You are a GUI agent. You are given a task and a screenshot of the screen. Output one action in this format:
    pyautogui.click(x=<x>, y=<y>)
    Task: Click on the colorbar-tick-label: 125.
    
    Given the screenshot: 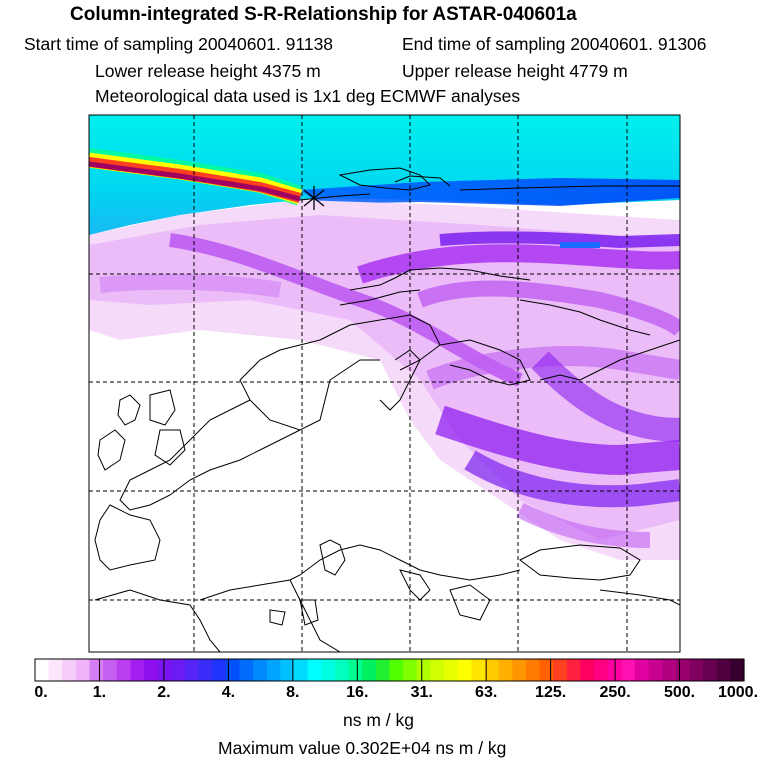 What is the action you would take?
    pyautogui.click(x=551, y=692)
    